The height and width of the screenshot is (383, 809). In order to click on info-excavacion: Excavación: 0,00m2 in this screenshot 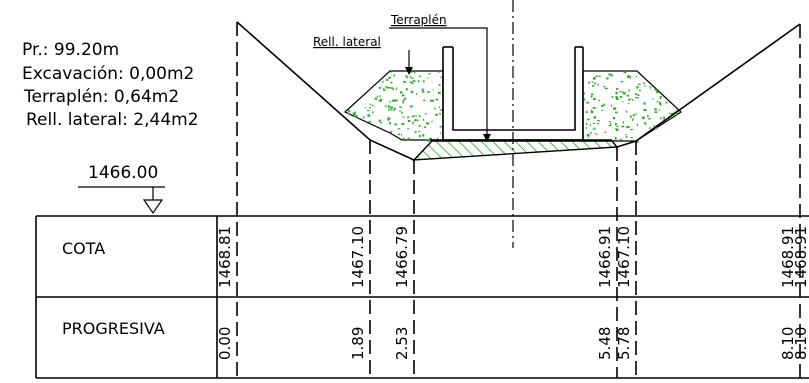, I will do `click(108, 74)`.